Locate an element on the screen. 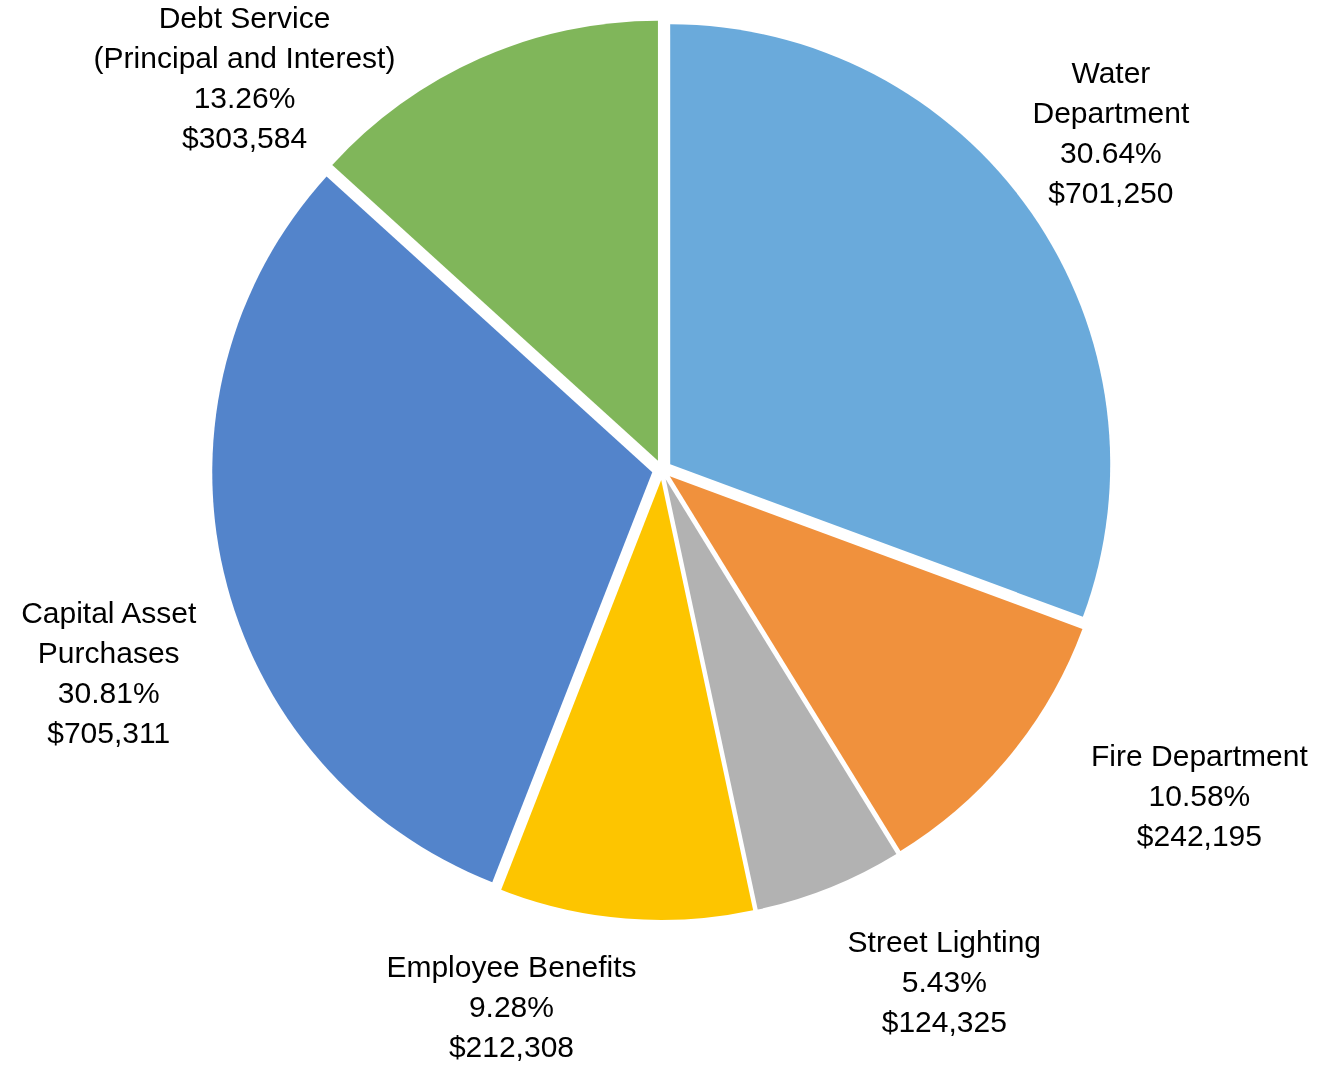 Image resolution: width=1330 pixels, height=1068 pixels. slice-label: Capital Asset Purchases is located at coordinates (109, 632).